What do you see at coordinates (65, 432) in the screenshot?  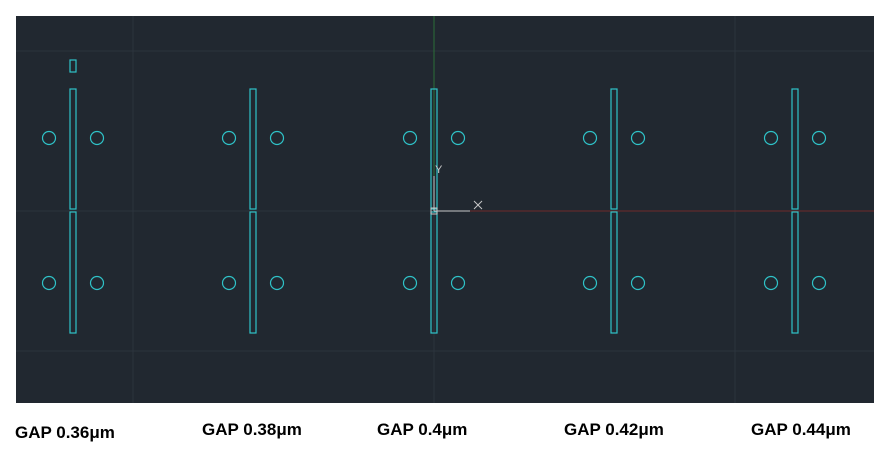 I see `gap-label-0: GAP 0.36μm` at bounding box center [65, 432].